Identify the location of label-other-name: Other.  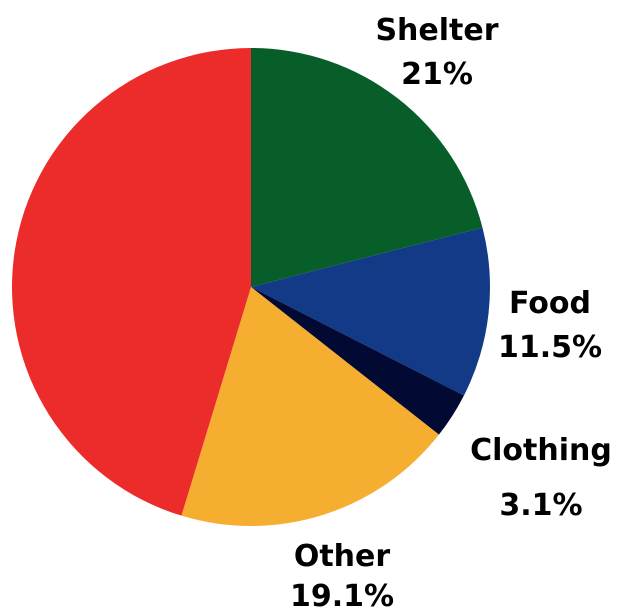
(342, 556).